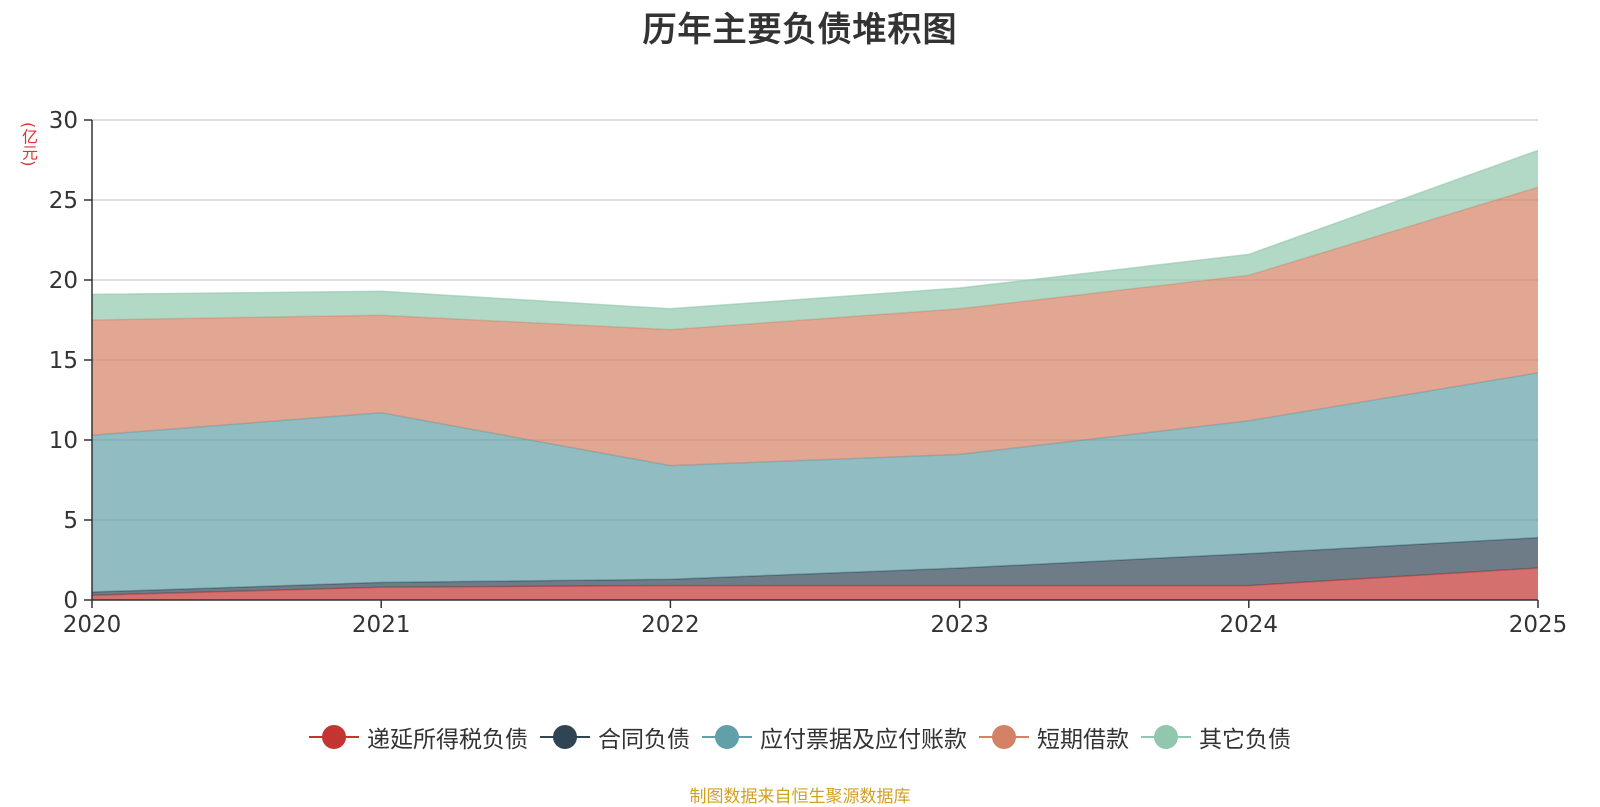  What do you see at coordinates (63, 361) in the screenshot?
I see `y-tick-label-15: 15` at bounding box center [63, 361].